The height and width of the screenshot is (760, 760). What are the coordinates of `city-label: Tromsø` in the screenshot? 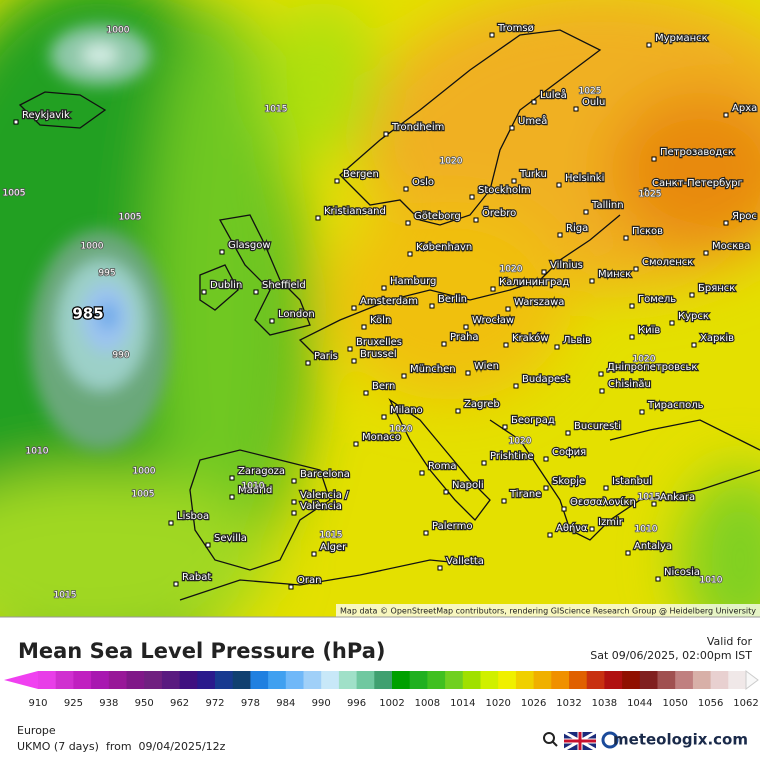 It's located at (515, 28).